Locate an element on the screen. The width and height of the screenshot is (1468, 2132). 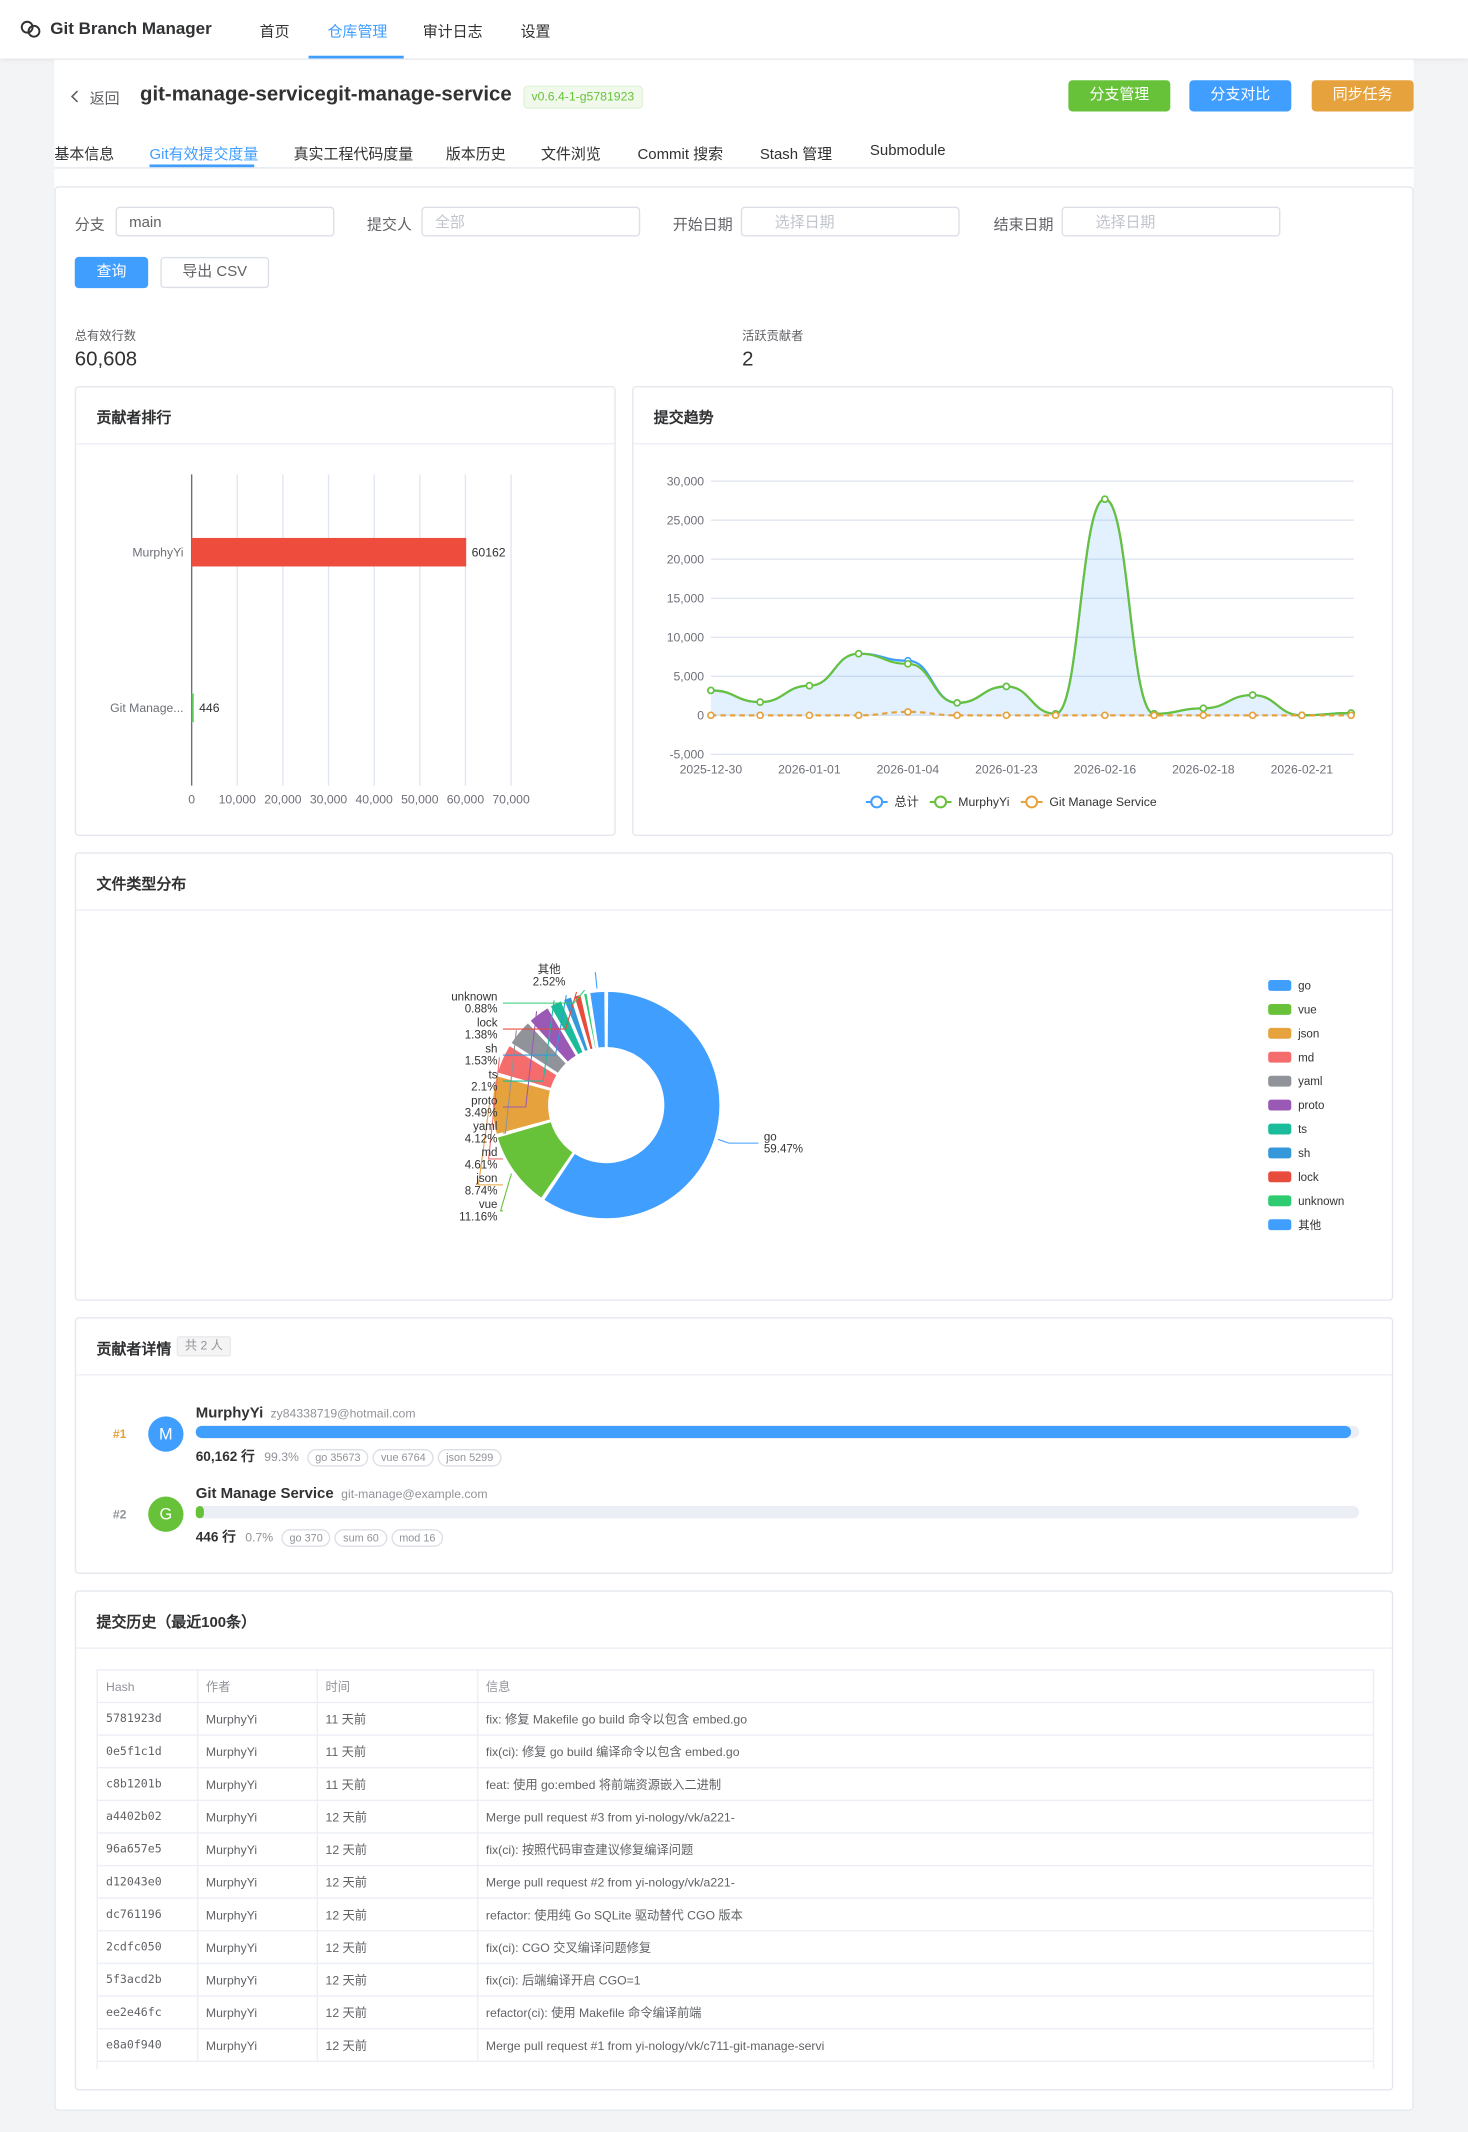
share: 0.7% is located at coordinates (259, 1537).